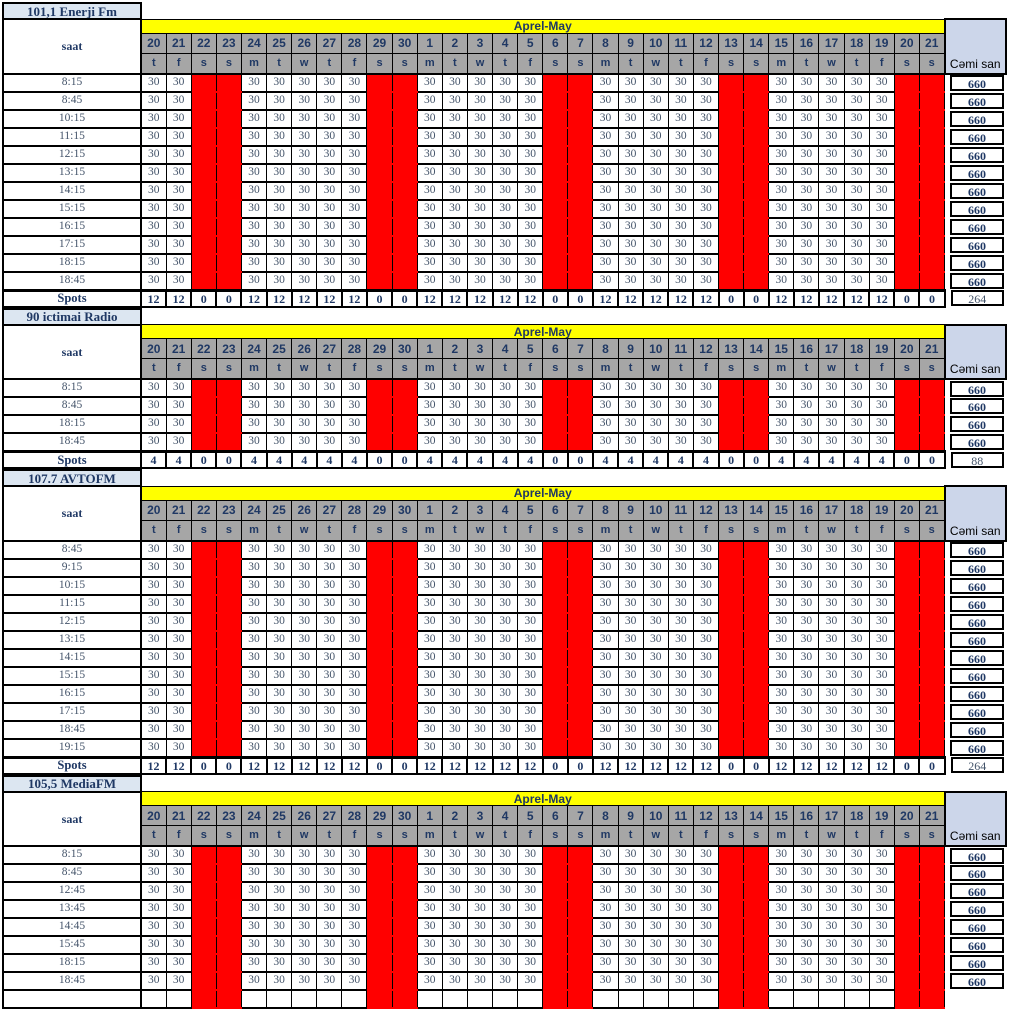 The width and height of the screenshot is (1009, 1009). What do you see at coordinates (279, 816) in the screenshot?
I see `day-number-cell: 25` at bounding box center [279, 816].